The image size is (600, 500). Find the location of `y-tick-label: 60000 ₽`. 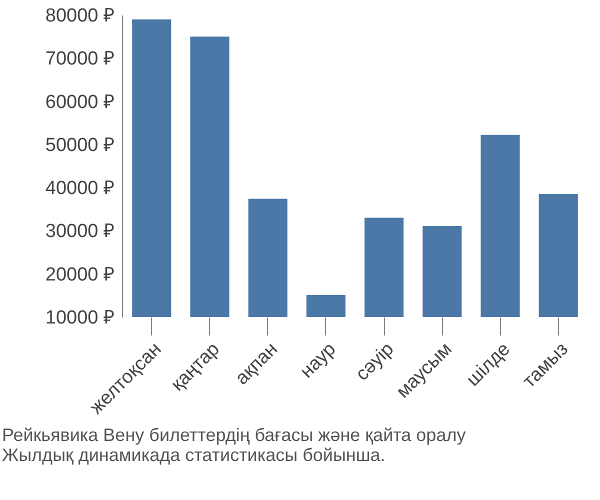

y-tick-label: 60000 ₽ is located at coordinates (79, 102).